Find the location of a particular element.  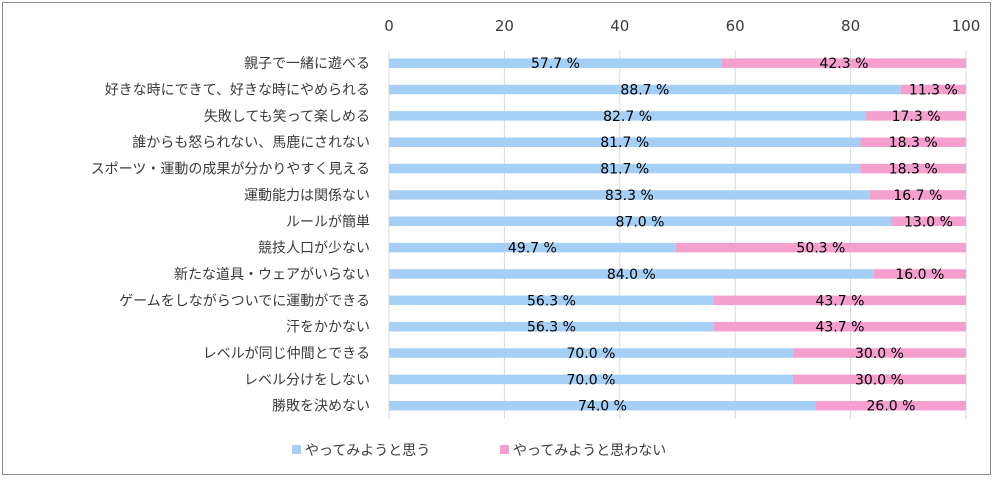

category-label: レベルが同じ仲間とできる is located at coordinates (286, 354).